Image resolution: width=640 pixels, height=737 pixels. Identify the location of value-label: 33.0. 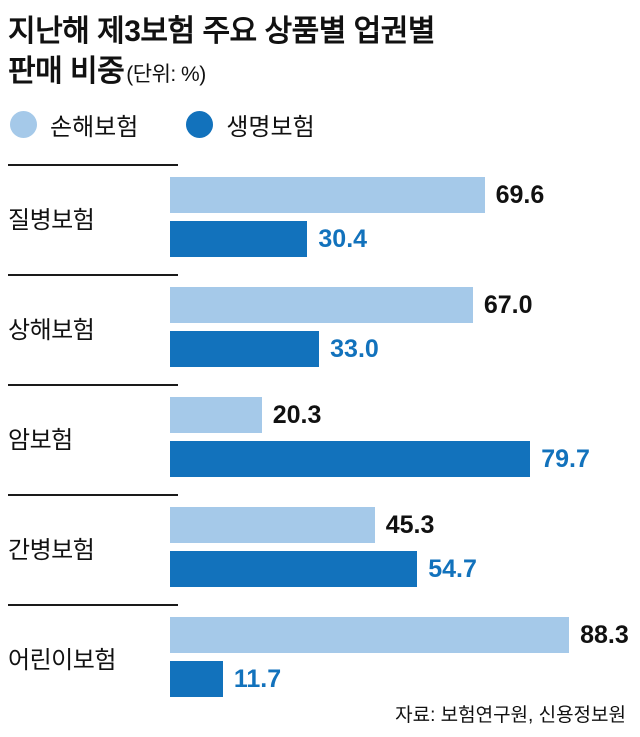
(354, 348).